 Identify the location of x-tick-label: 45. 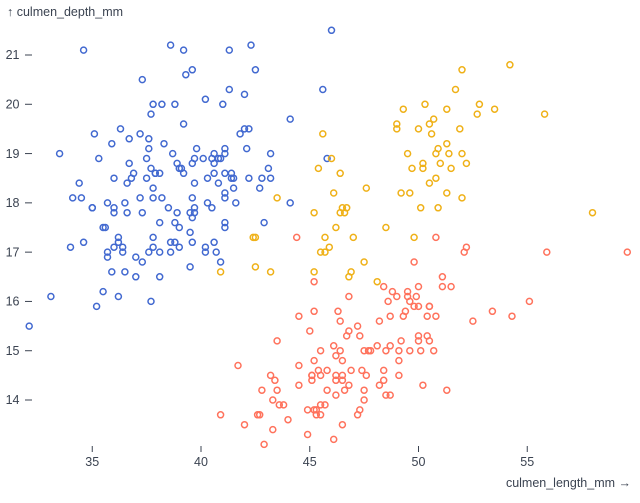
(310, 462).